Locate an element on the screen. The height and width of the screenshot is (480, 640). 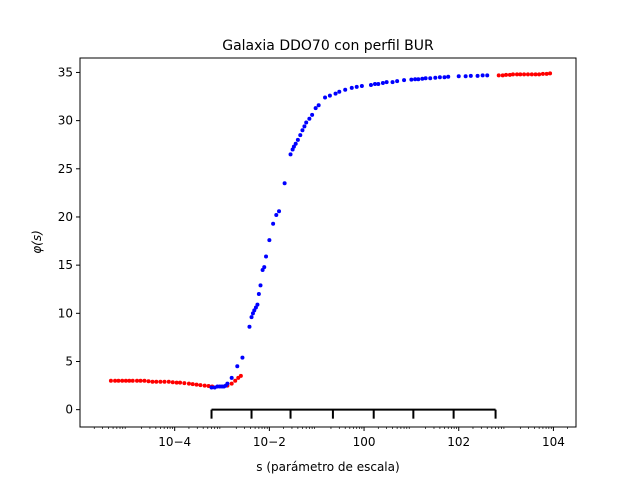
bracket-annotation is located at coordinates (353, 413).